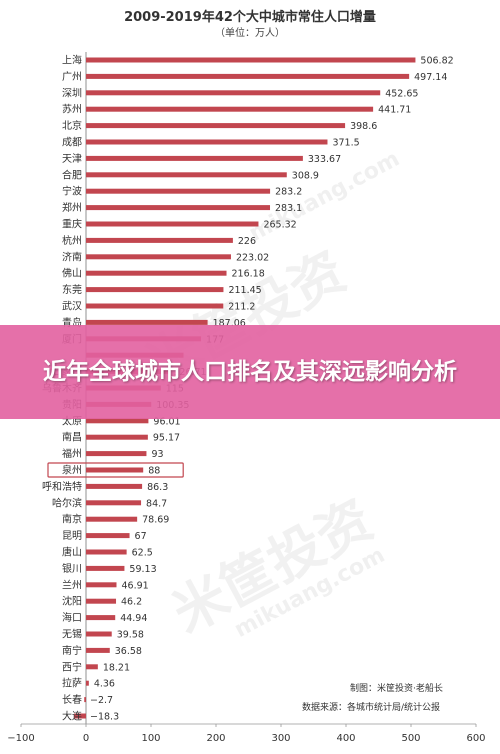 The image size is (500, 754). I want to click on value-label: −2.7, so click(101, 700).